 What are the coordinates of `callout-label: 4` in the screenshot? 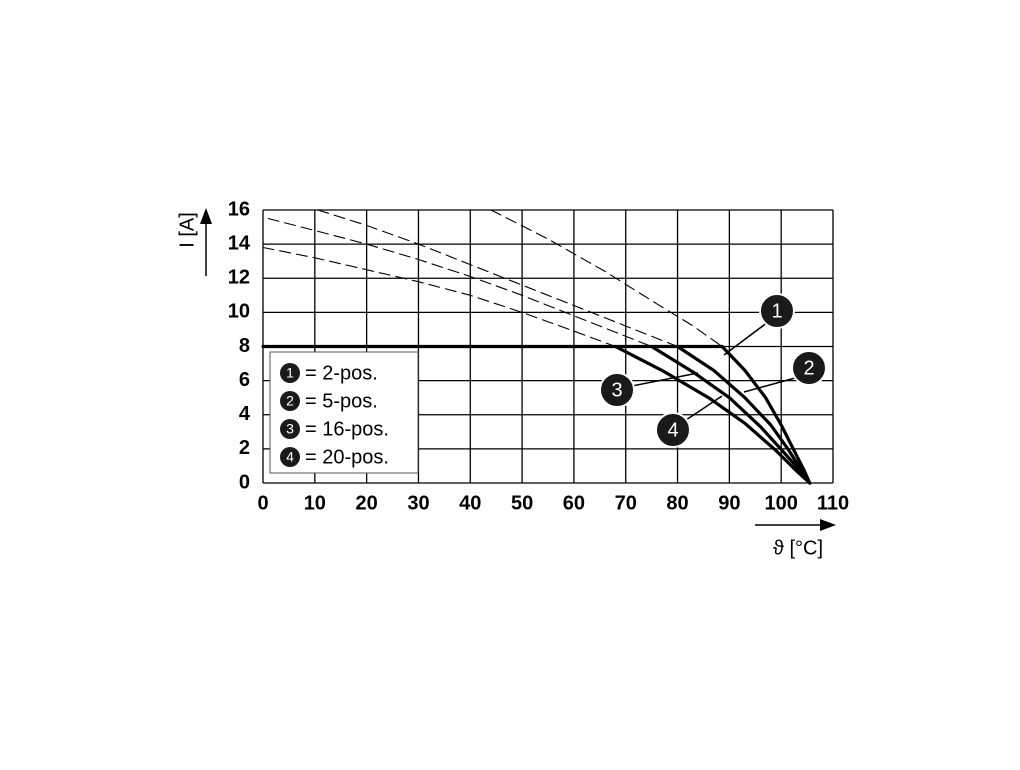 It's located at (672, 430).